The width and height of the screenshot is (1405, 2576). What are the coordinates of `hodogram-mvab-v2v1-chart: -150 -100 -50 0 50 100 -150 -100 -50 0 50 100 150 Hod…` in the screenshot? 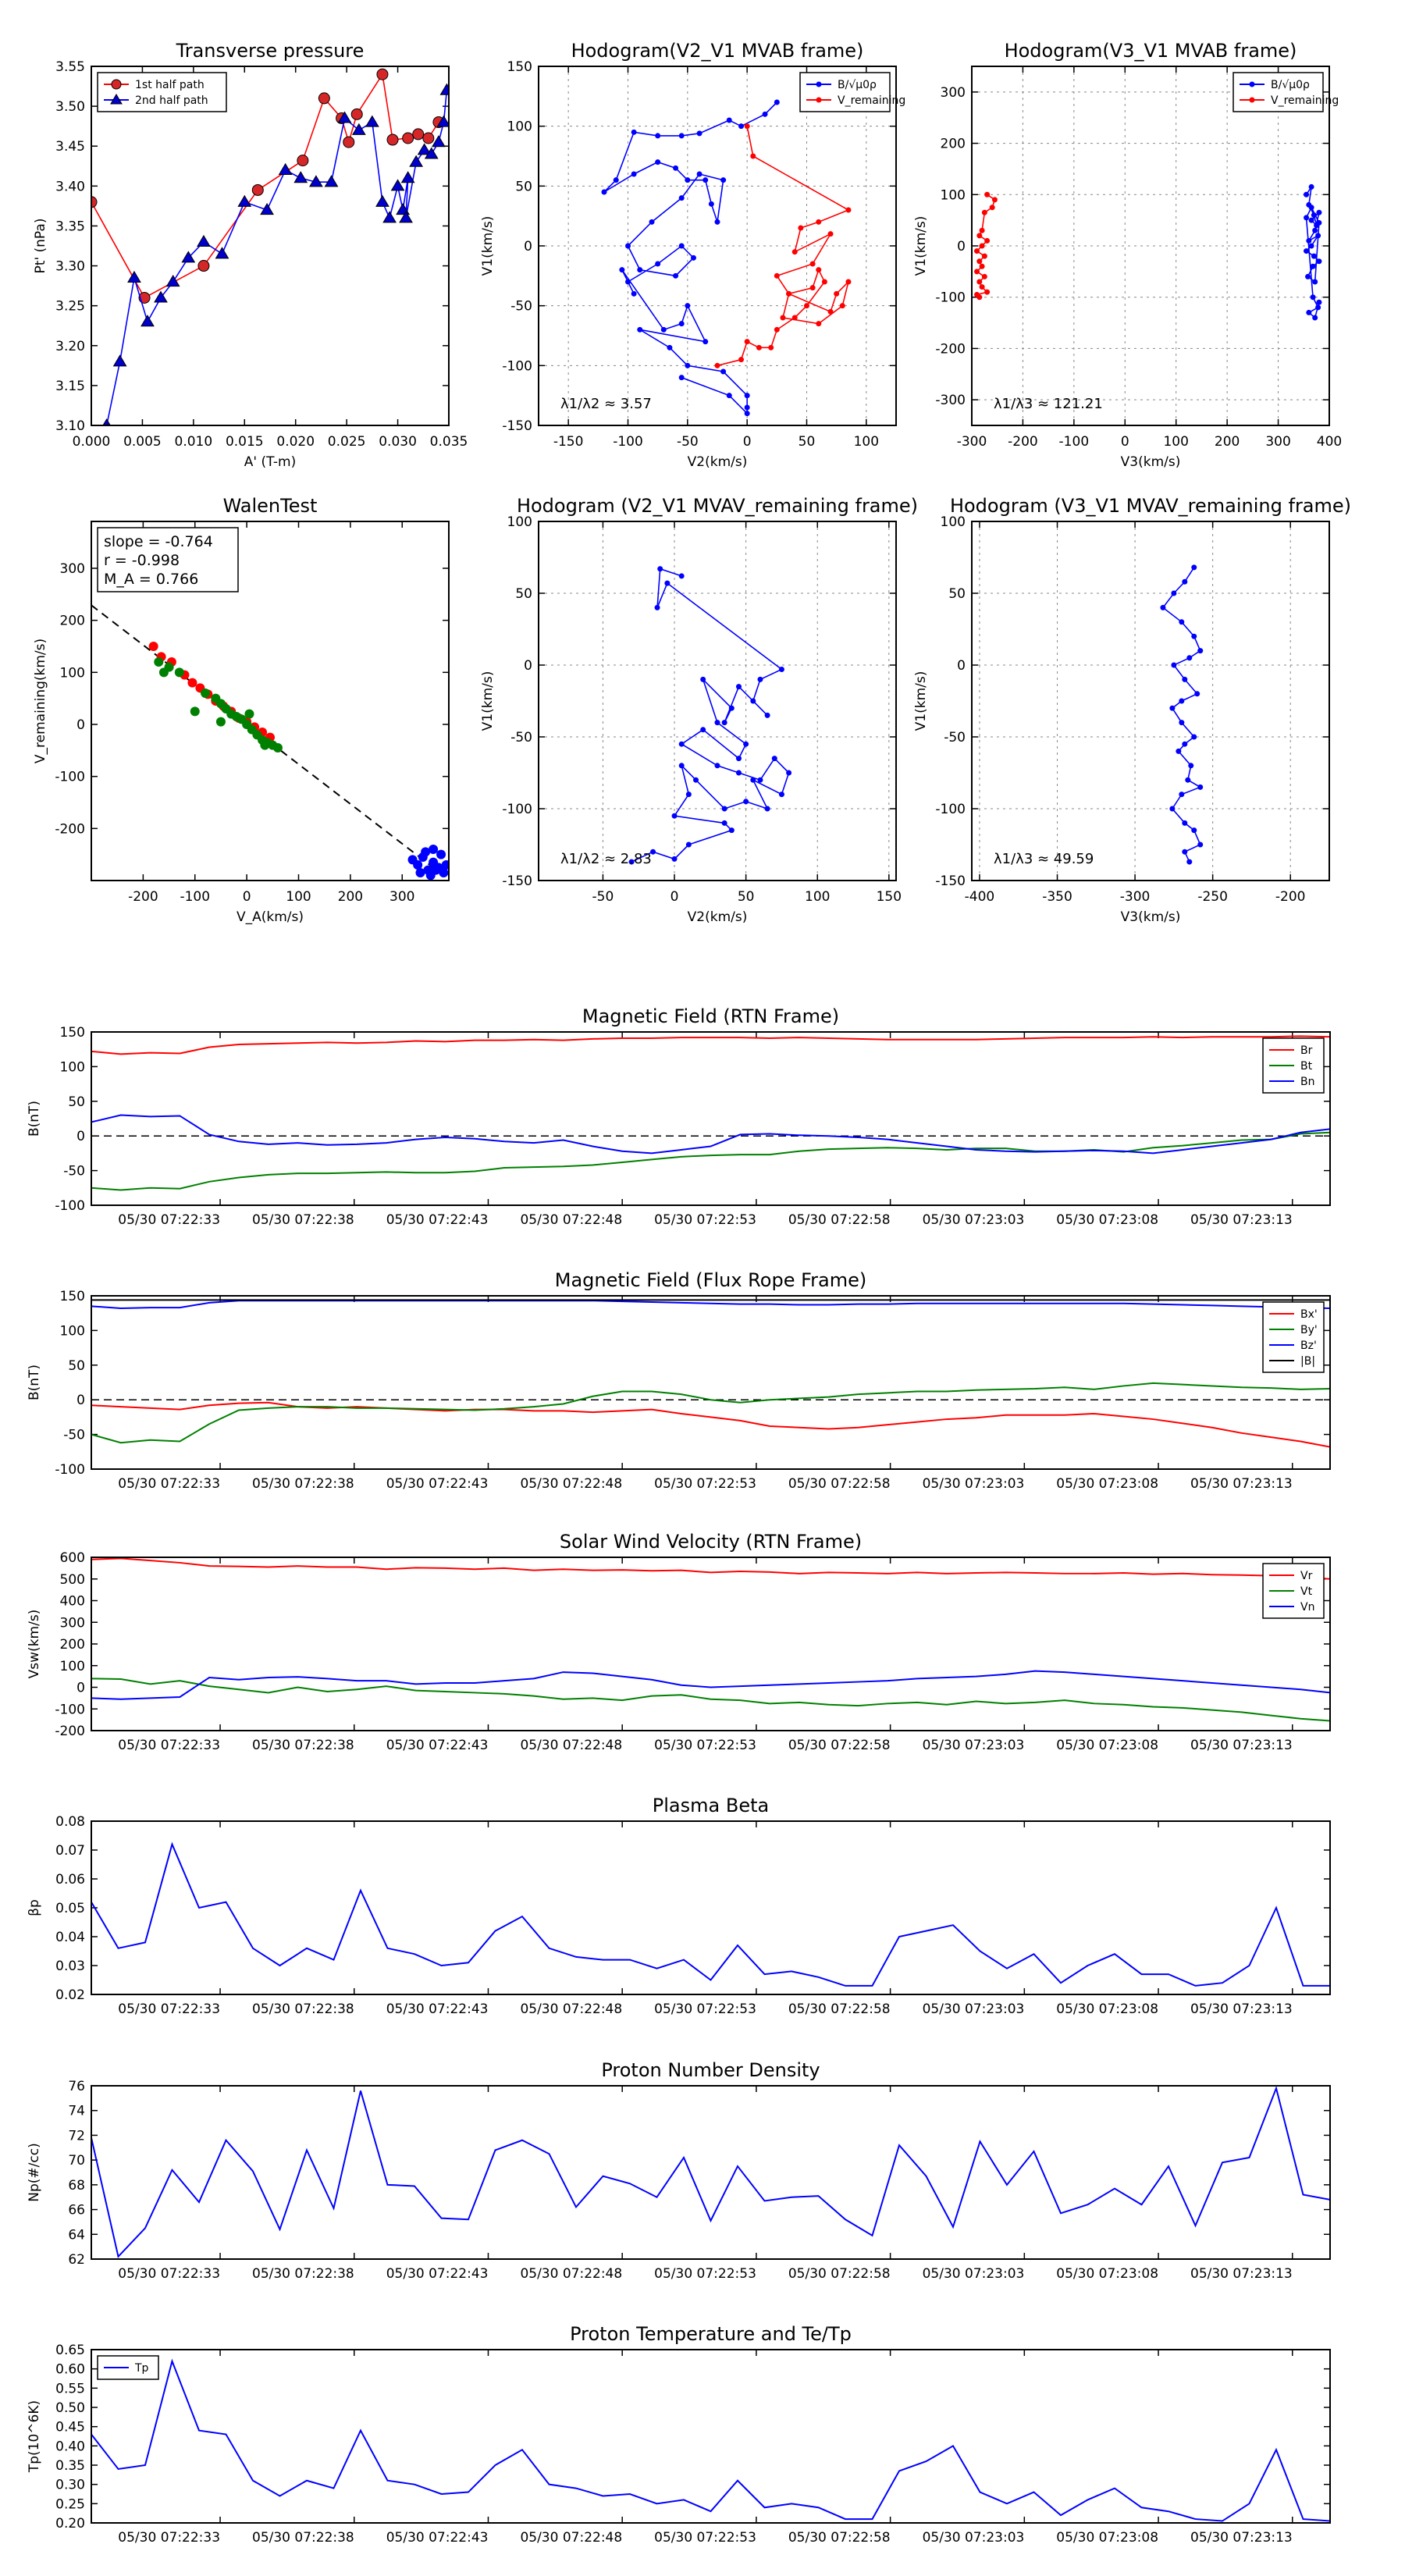 It's located at (692, 255).